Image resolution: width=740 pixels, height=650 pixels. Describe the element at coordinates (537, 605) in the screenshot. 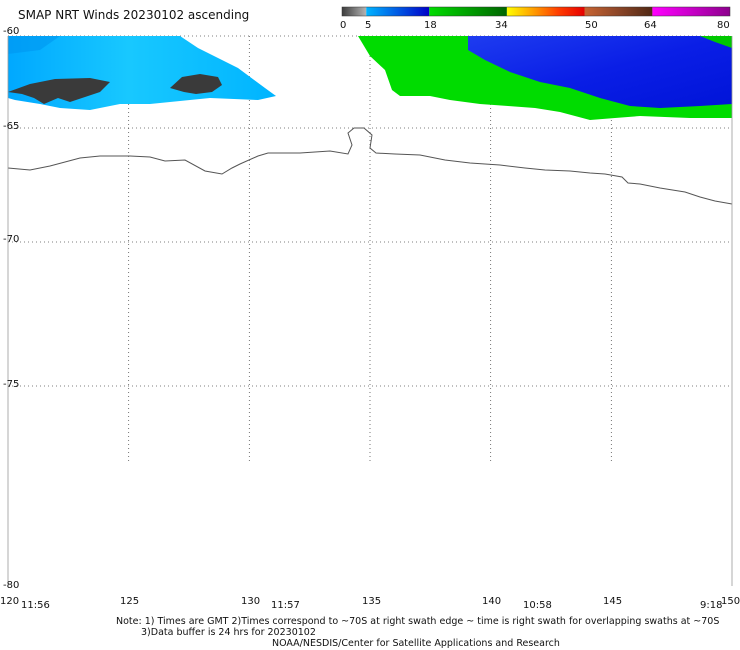

I see `swath-time-label: 10:58` at that location.